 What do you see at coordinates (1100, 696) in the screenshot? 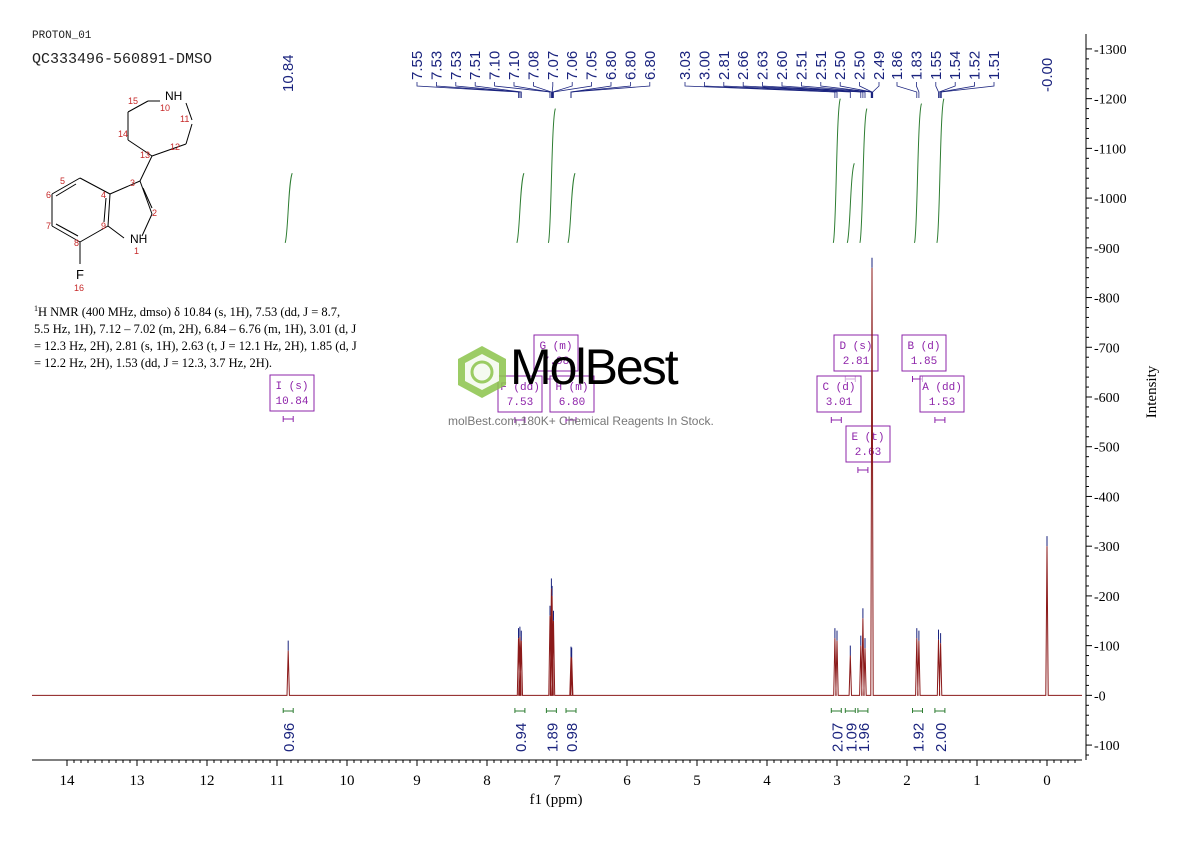
I see `y-tick-label: -0` at bounding box center [1100, 696].